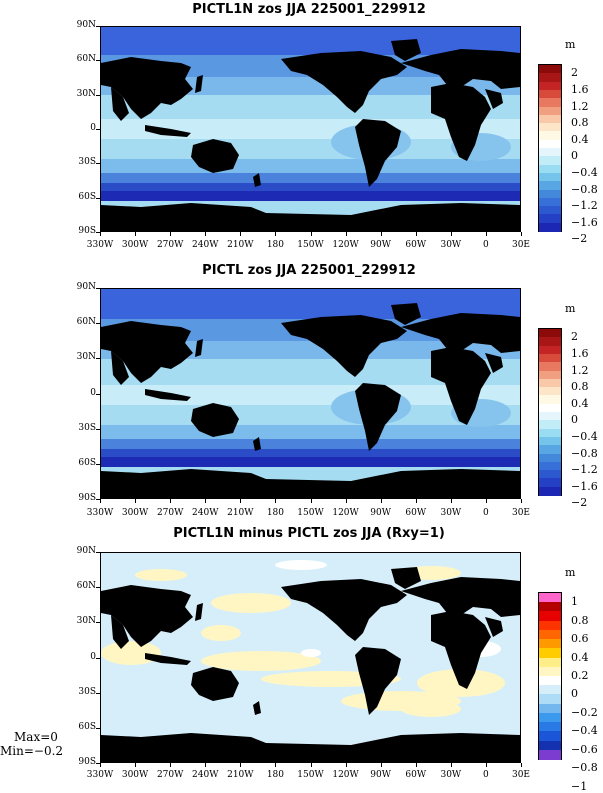 Image resolution: width=603 pixels, height=793 pixels. I want to click on colorbar-label: 2, so click(574, 73).